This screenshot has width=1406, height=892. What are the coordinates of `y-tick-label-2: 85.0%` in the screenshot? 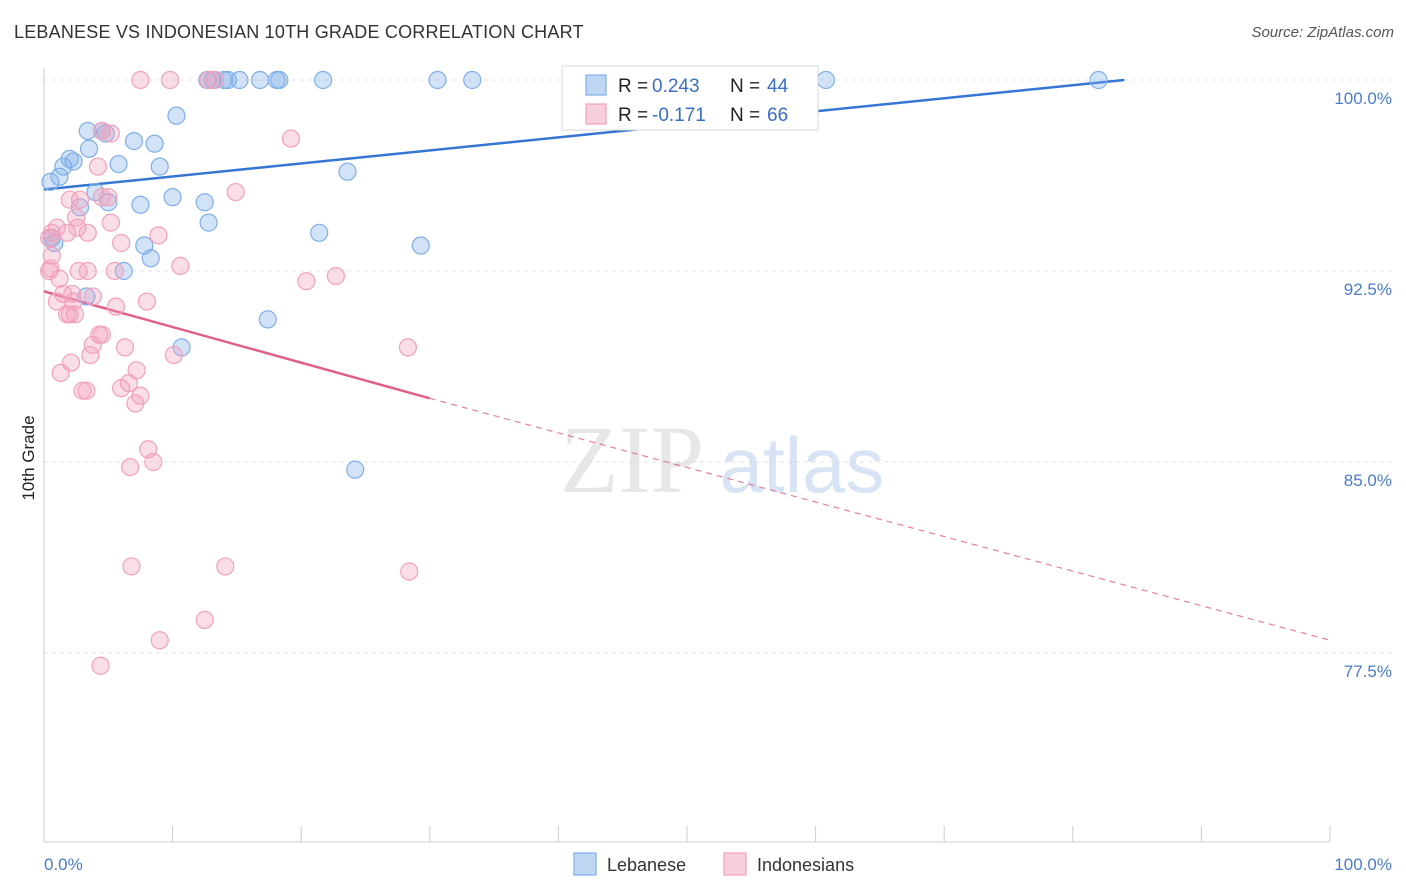 It's located at (1368, 480).